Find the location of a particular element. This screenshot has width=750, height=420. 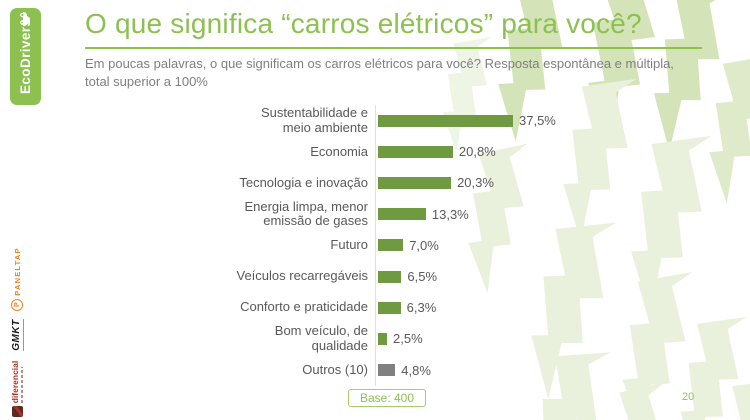

category-label: Veículos recarregáveis is located at coordinates (302, 276).